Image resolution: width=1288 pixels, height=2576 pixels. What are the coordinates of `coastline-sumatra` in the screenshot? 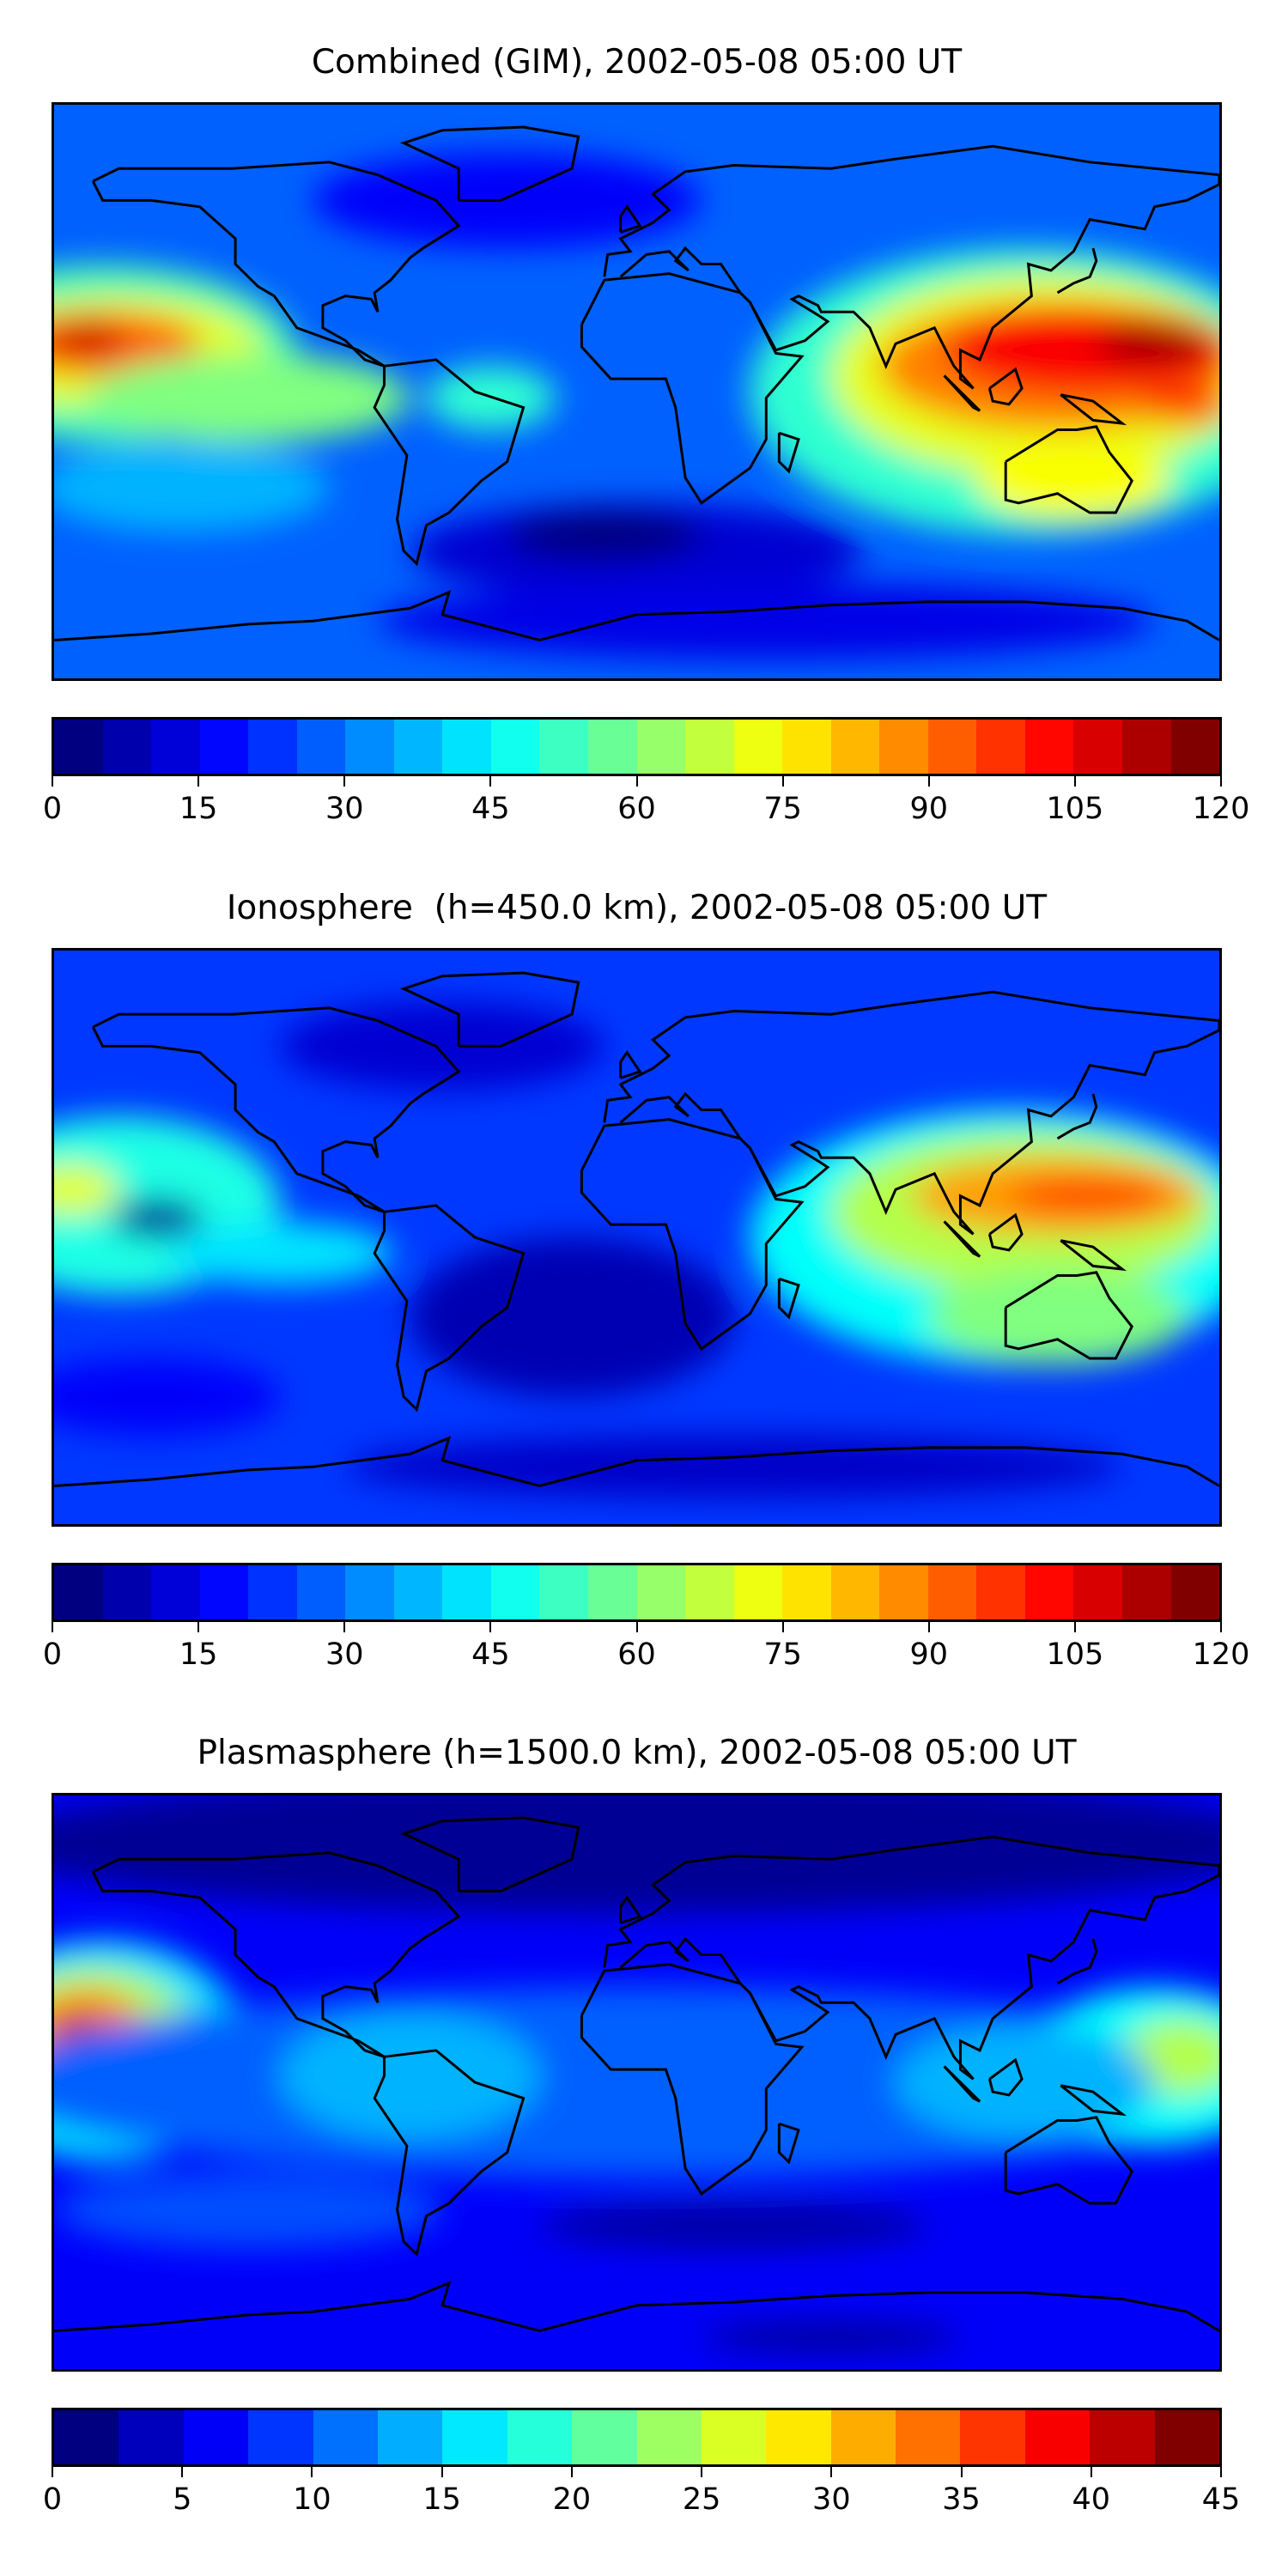 It's located at (962, 2083).